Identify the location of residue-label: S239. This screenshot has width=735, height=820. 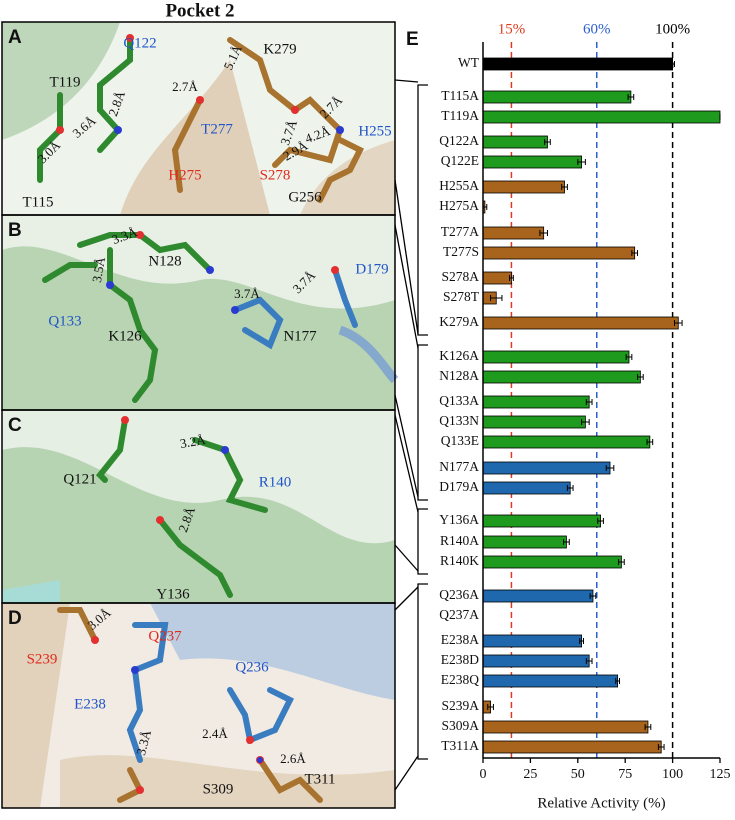
(42, 659).